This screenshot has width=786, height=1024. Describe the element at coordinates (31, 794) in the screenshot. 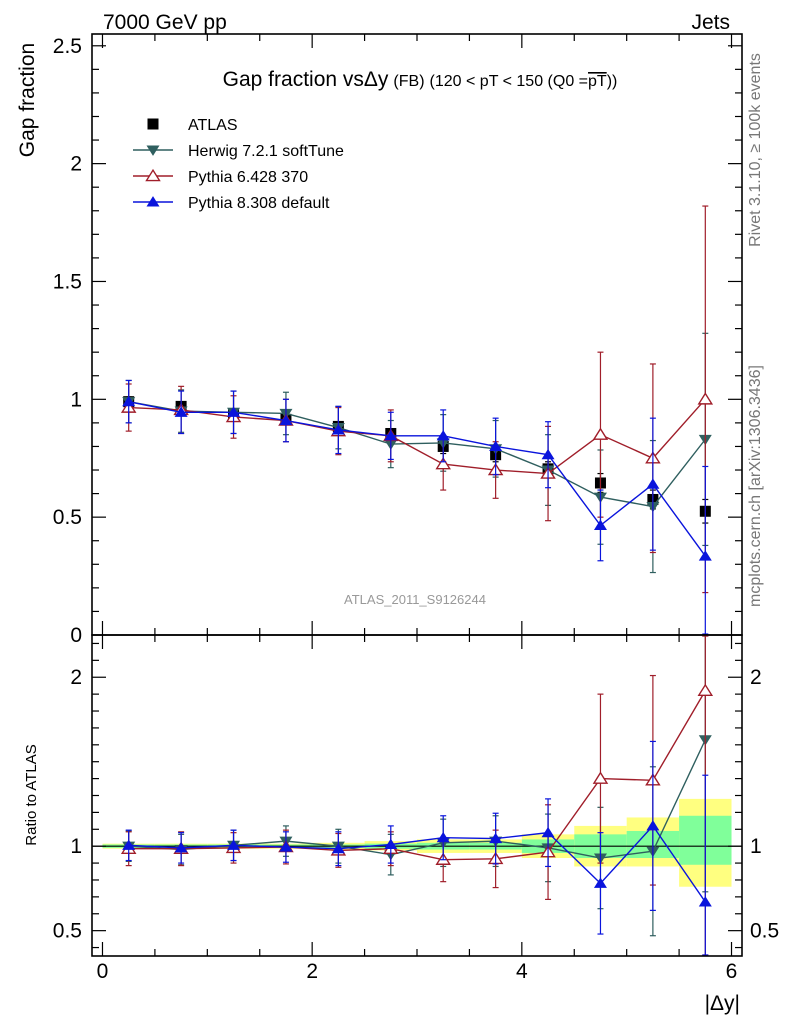

I see `ratio-y-axis-label: Ratio to ATLAS` at that location.